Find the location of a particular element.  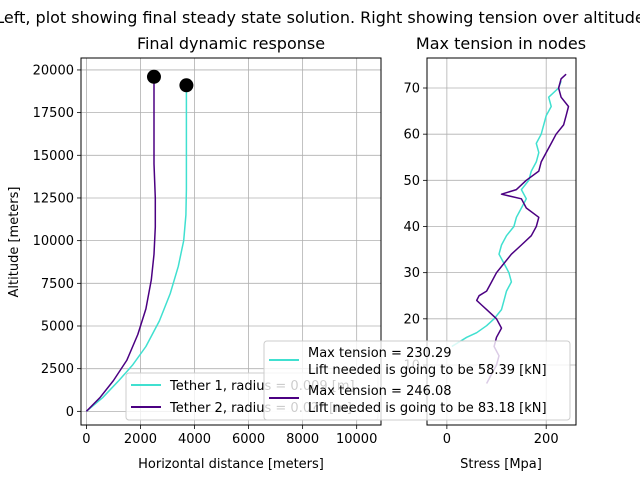

y-tick-label: 5000 is located at coordinates (57, 326).